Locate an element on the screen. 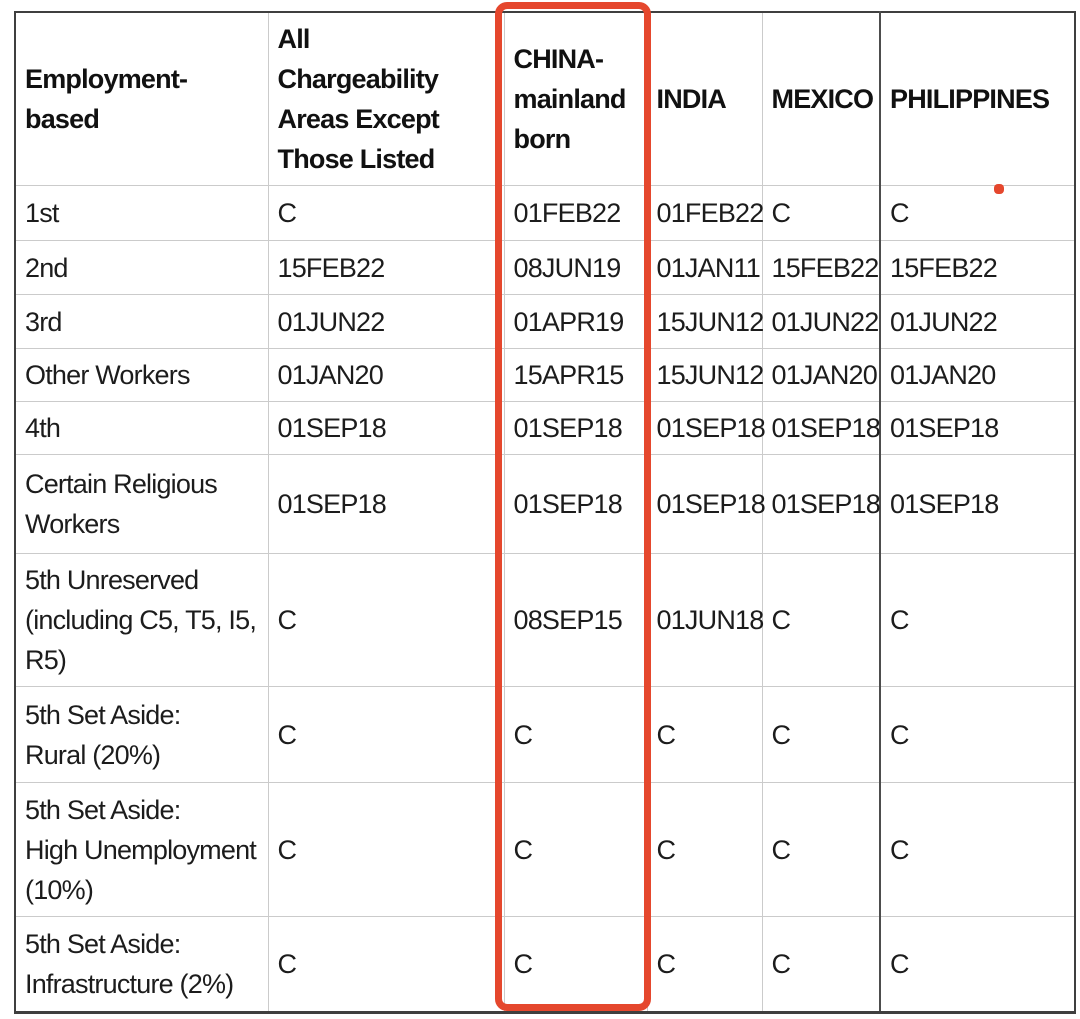 This screenshot has width=1080, height=1019. cutoff-date-cell: 08JUN19 is located at coordinates (575, 267).